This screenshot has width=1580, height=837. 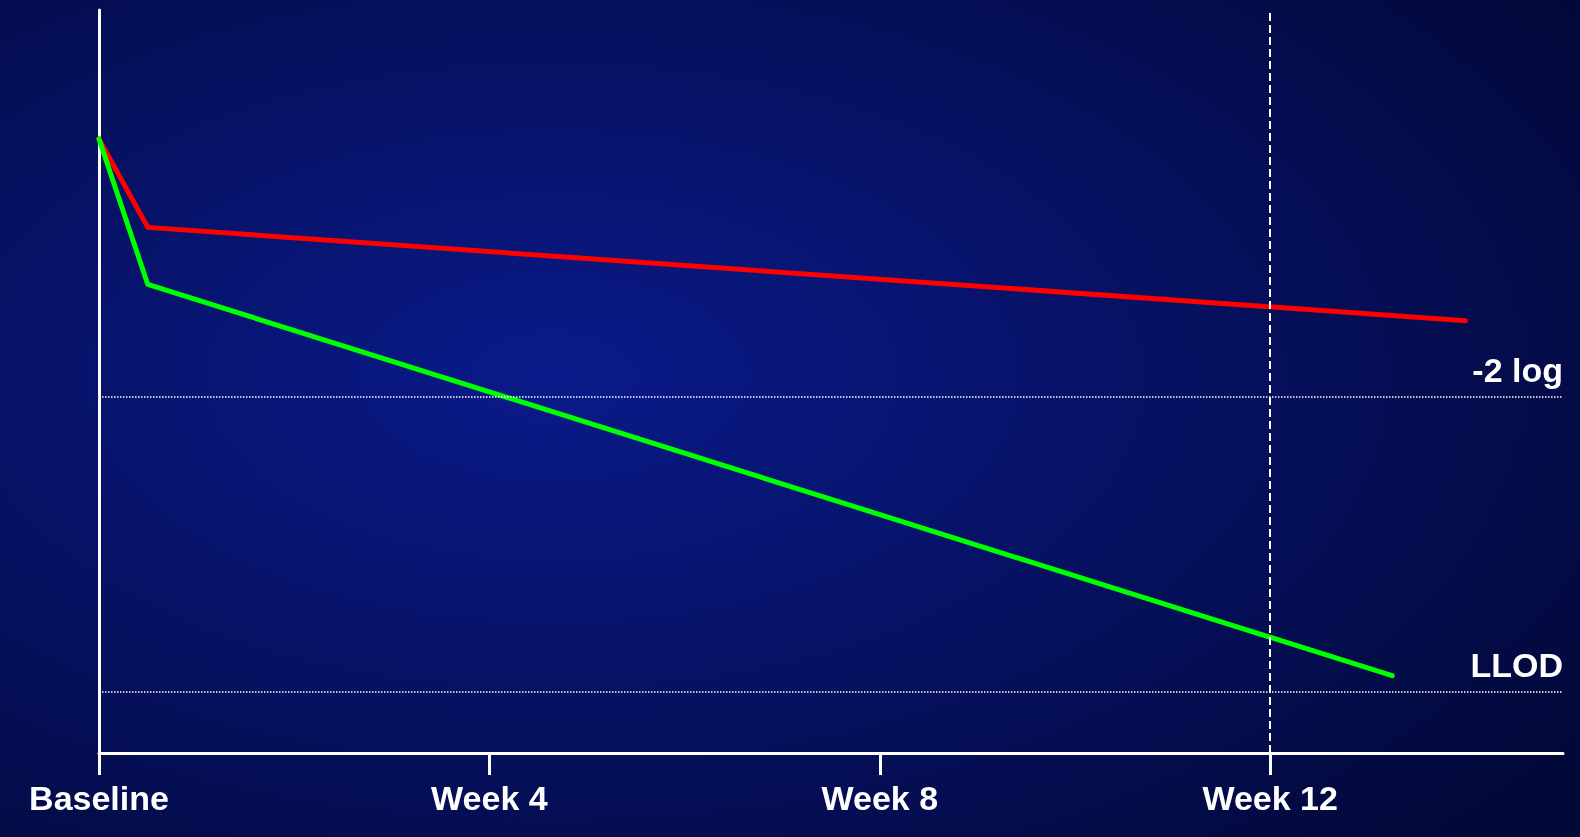 I want to click on x-tick-label: Week 8, so click(x=880, y=798).